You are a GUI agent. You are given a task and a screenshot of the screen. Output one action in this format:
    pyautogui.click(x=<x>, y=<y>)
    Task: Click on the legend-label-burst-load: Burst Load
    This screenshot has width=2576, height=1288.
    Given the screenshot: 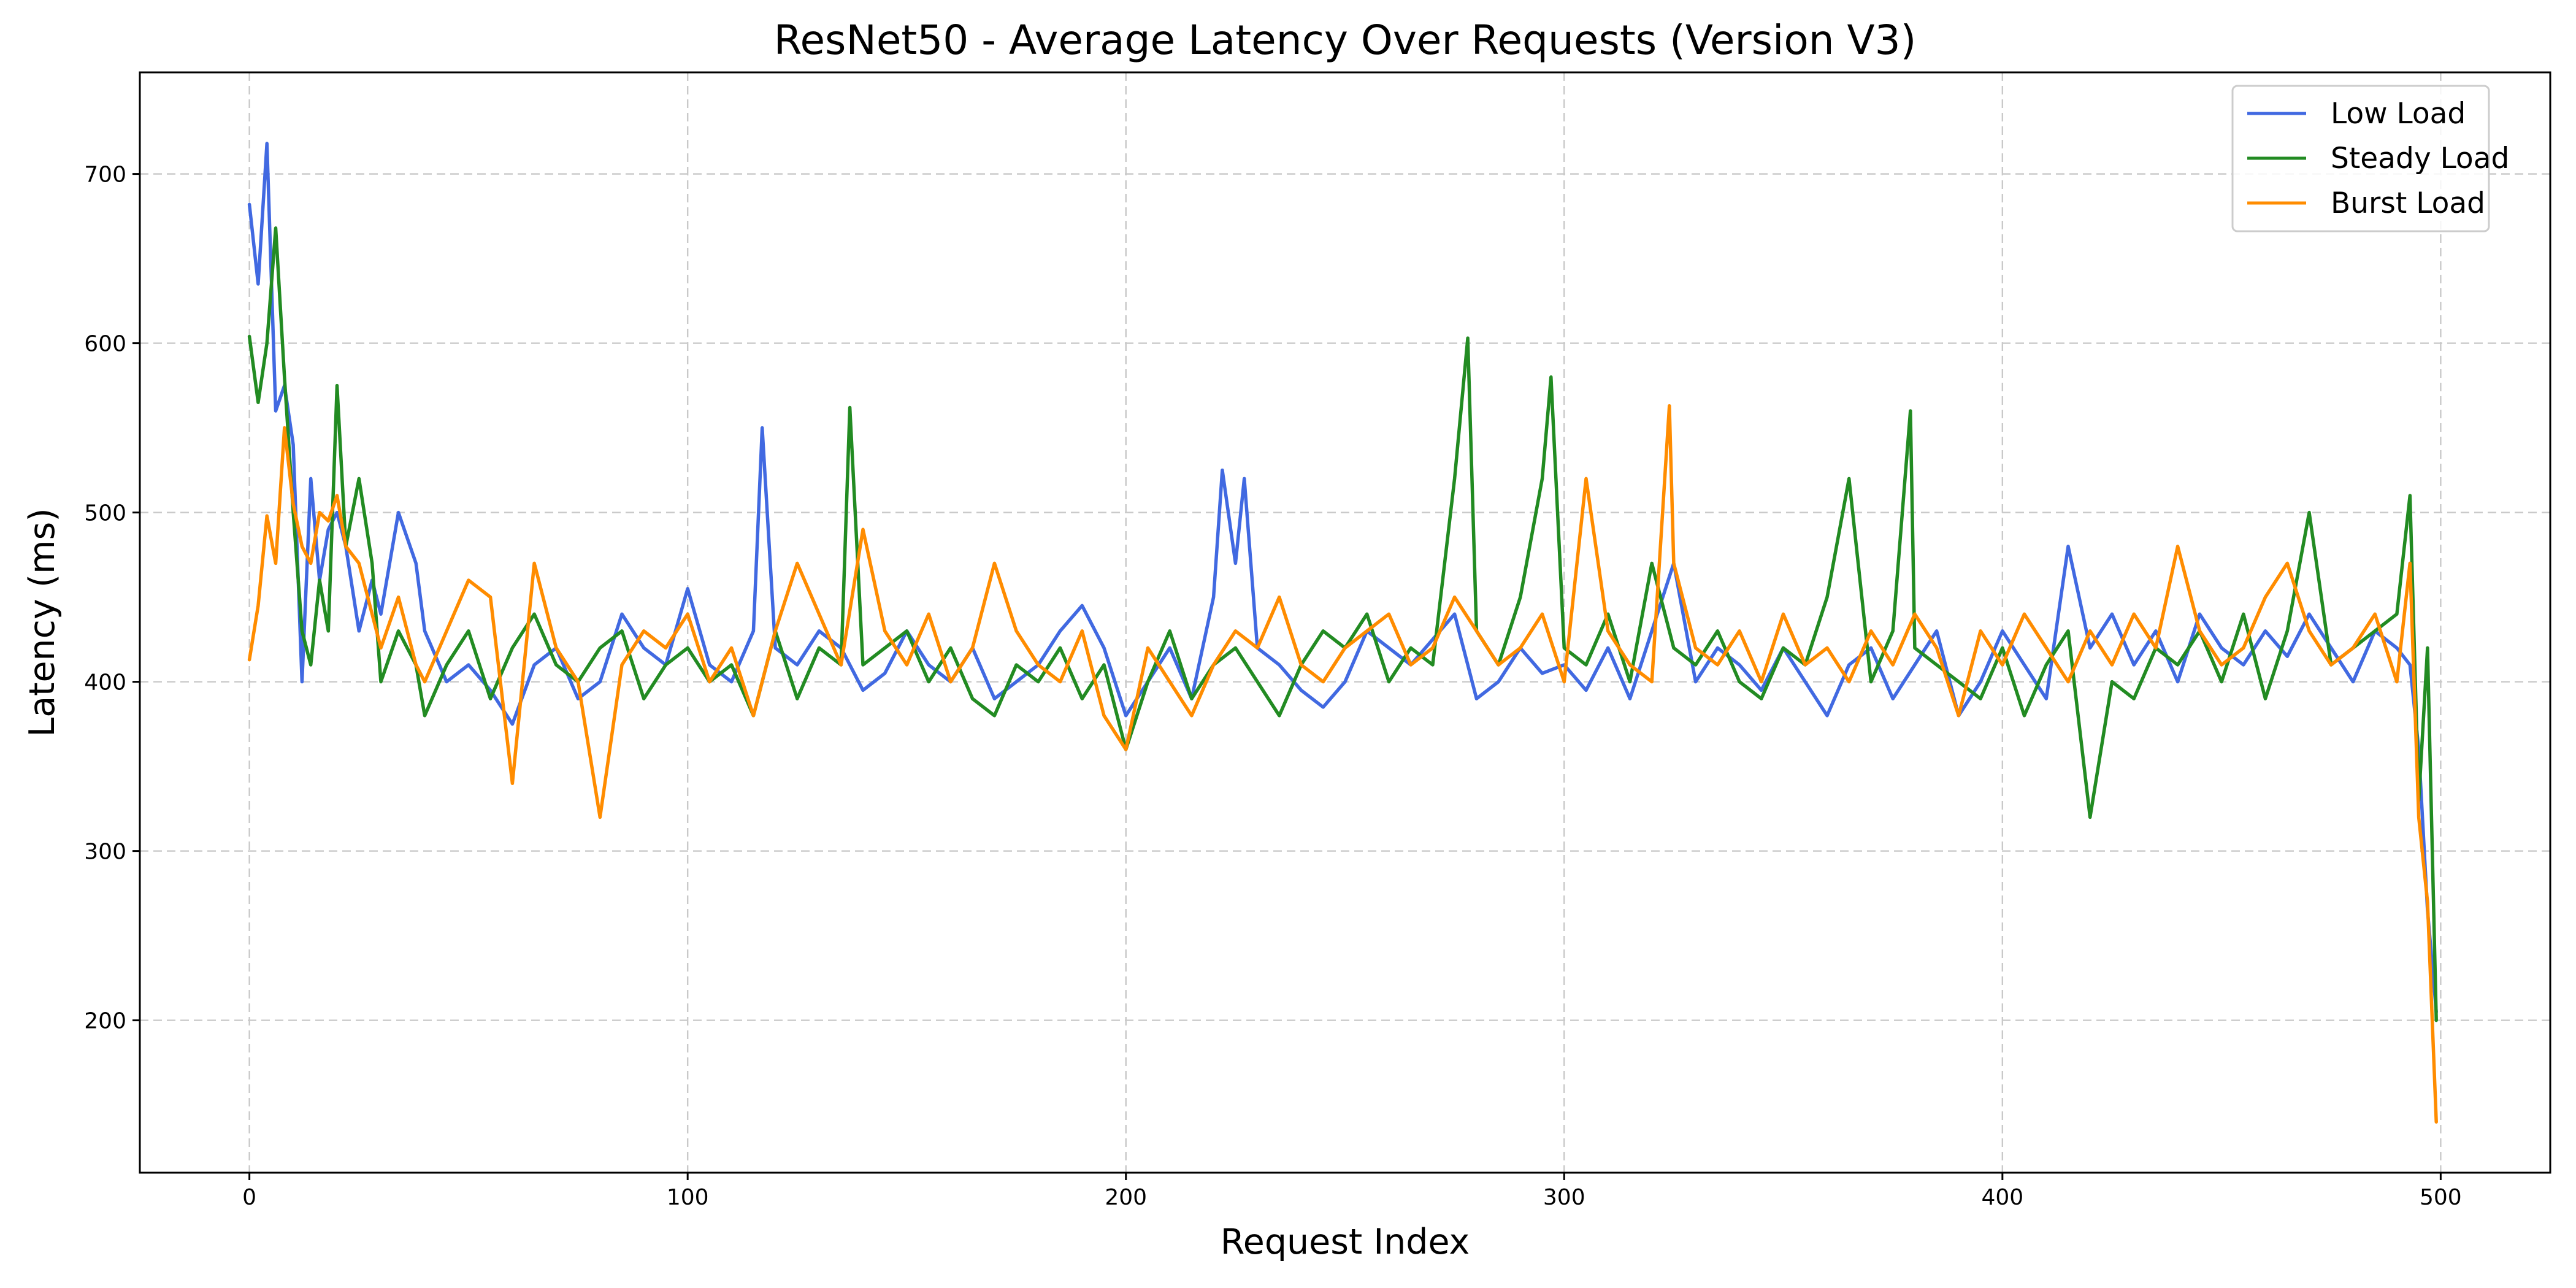 What is the action you would take?
    pyautogui.click(x=2408, y=203)
    